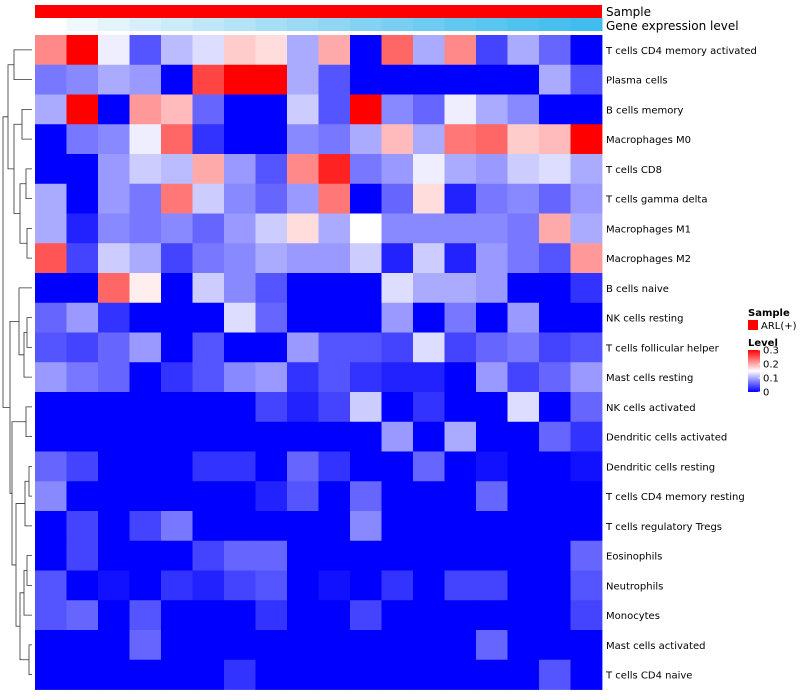  Describe the element at coordinates (648, 140) in the screenshot. I see `row-label: Macrophages M0` at that location.